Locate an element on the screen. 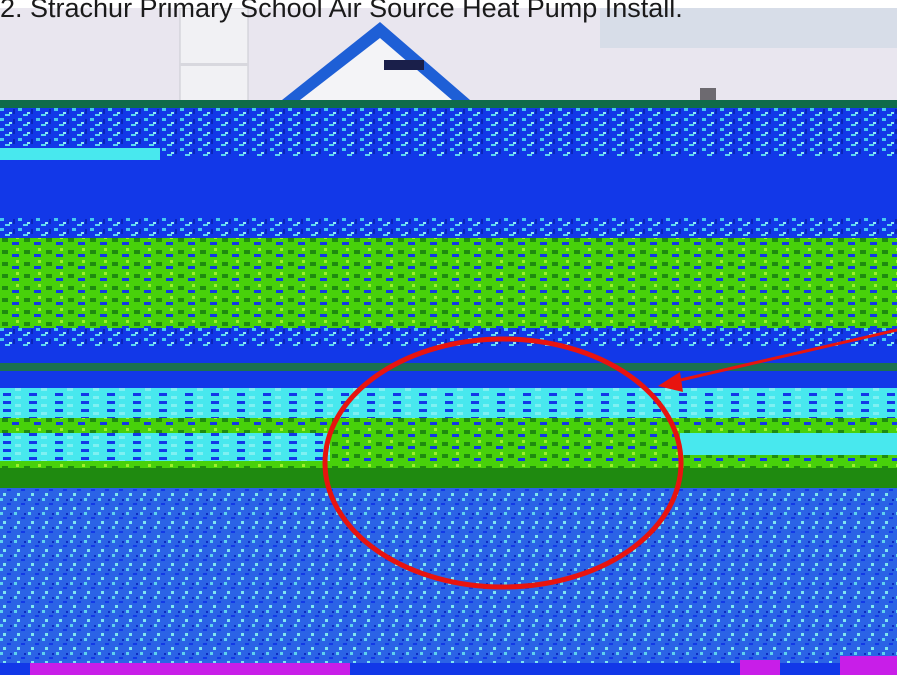 The width and height of the screenshot is (897, 675). building-wall-mid is located at coordinates (448, 188).